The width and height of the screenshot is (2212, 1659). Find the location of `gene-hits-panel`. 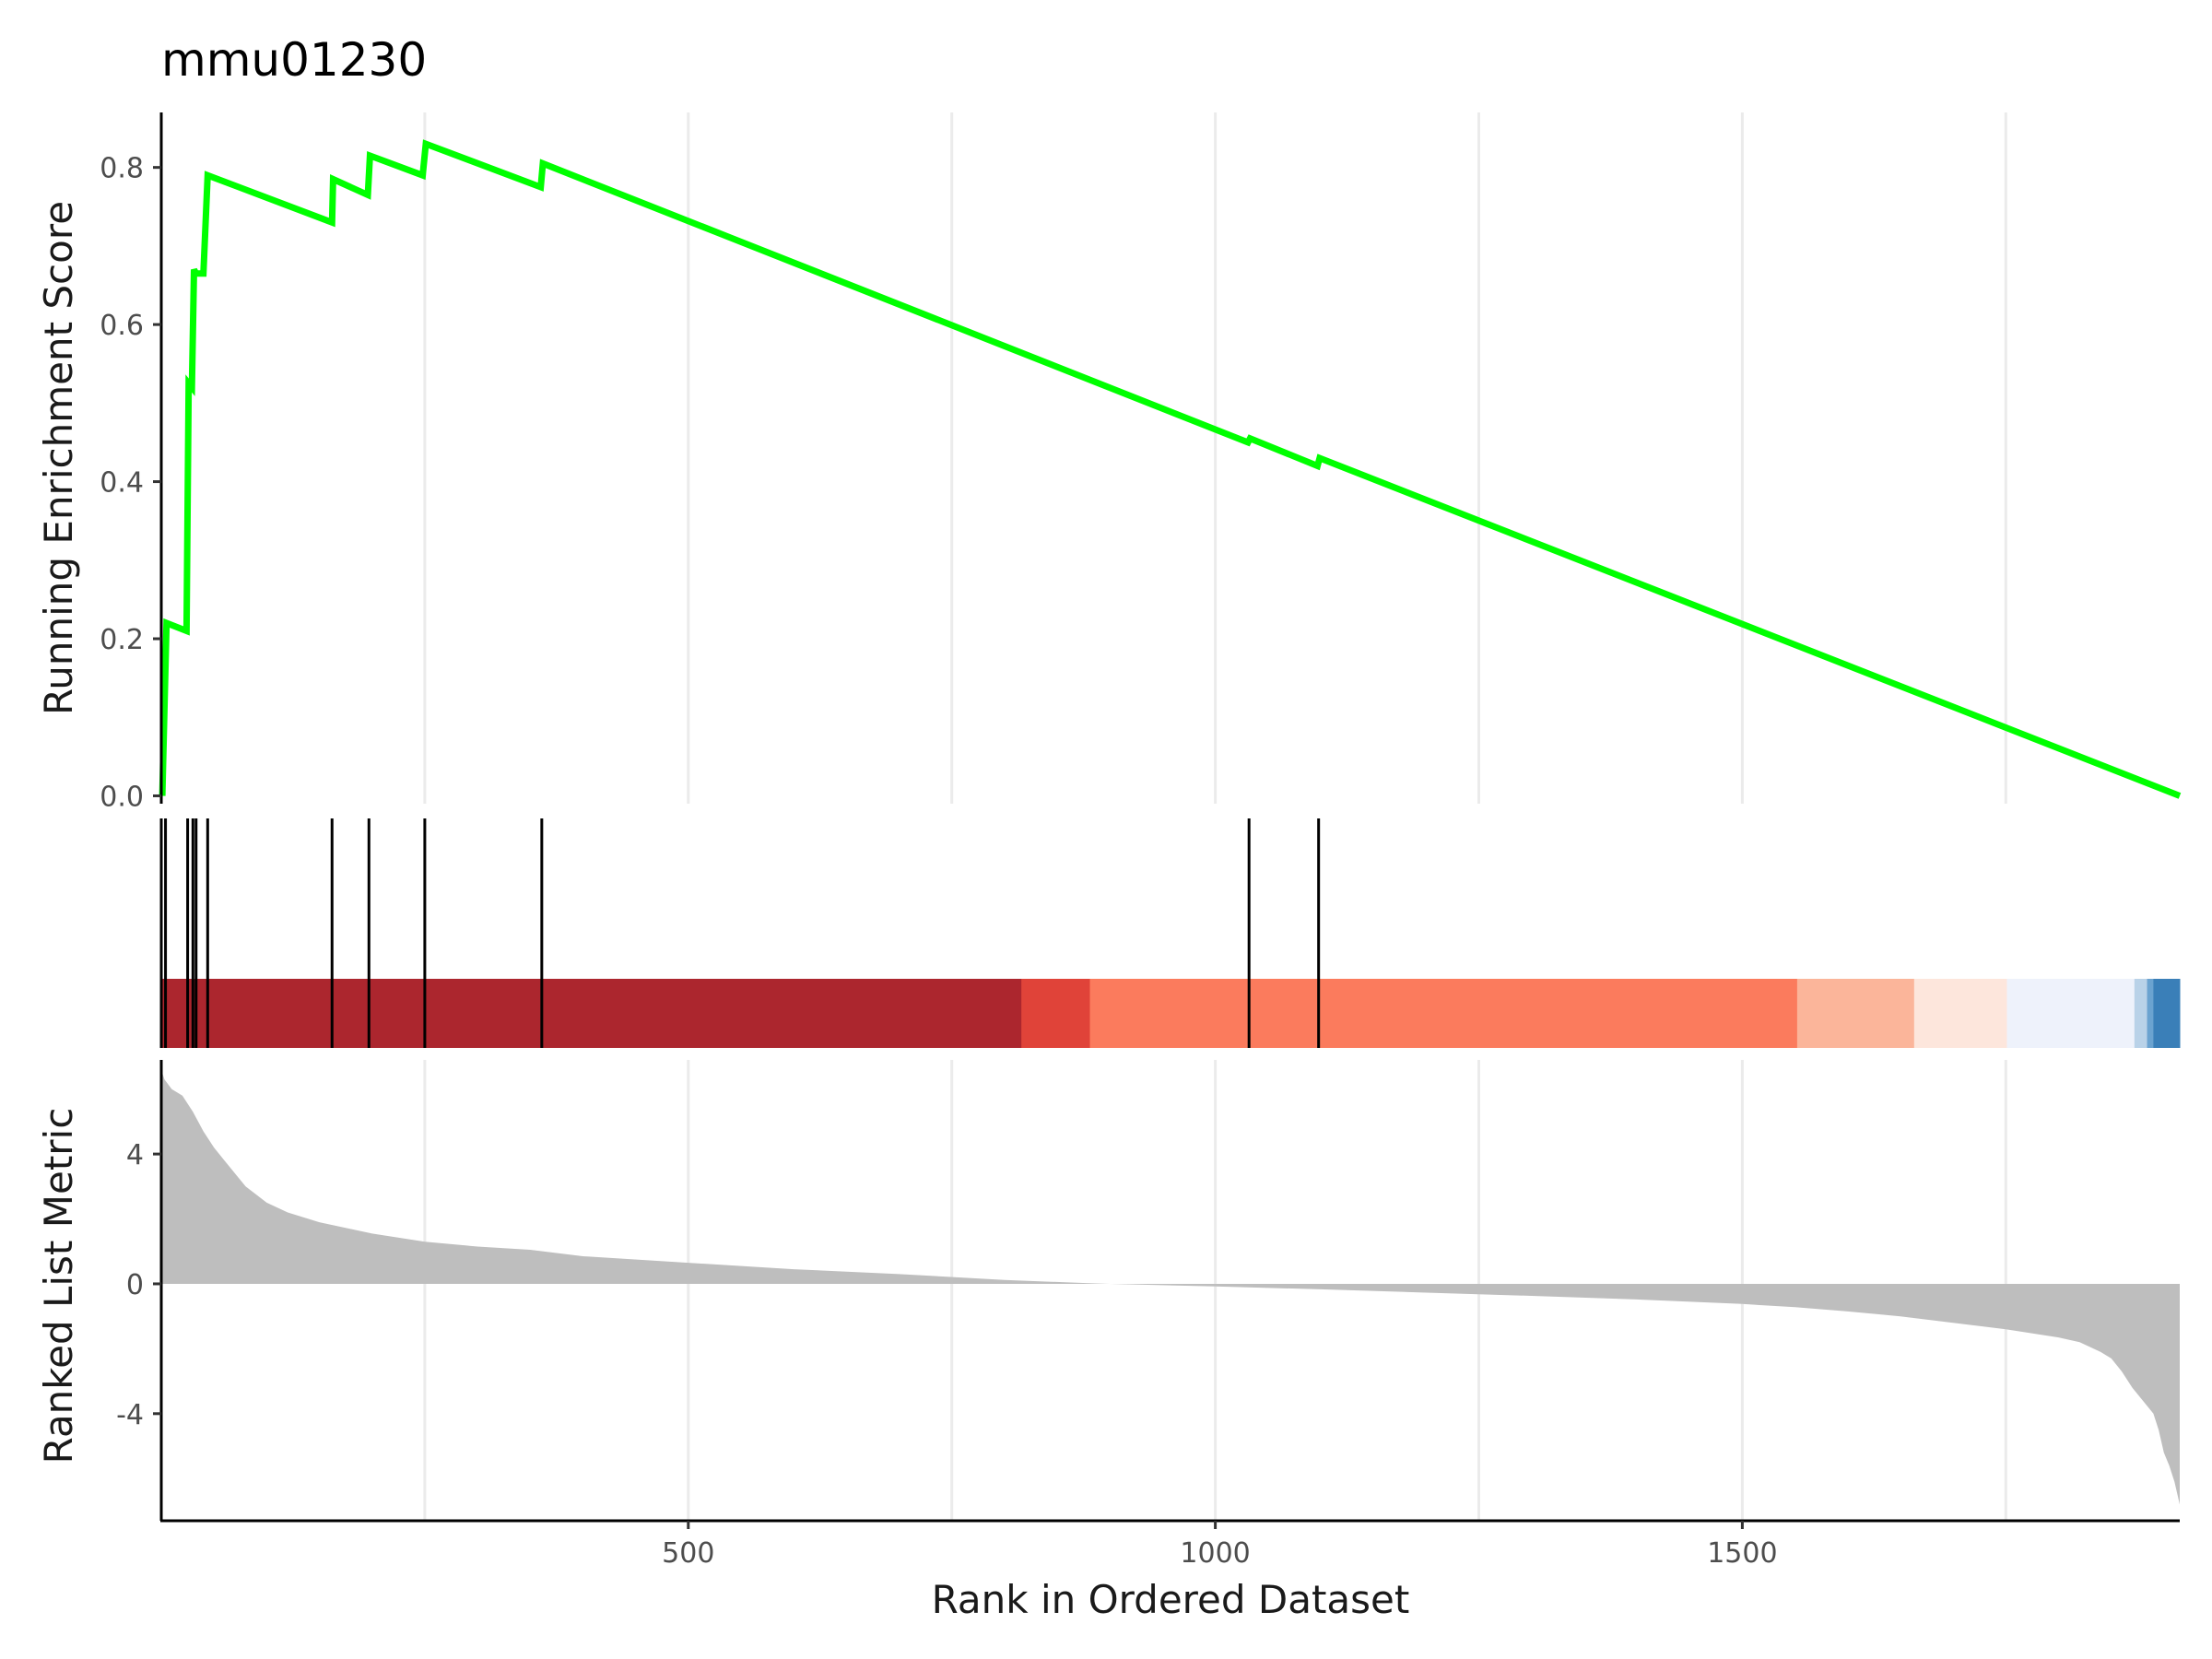

gene-hits-panel is located at coordinates (1170, 933).